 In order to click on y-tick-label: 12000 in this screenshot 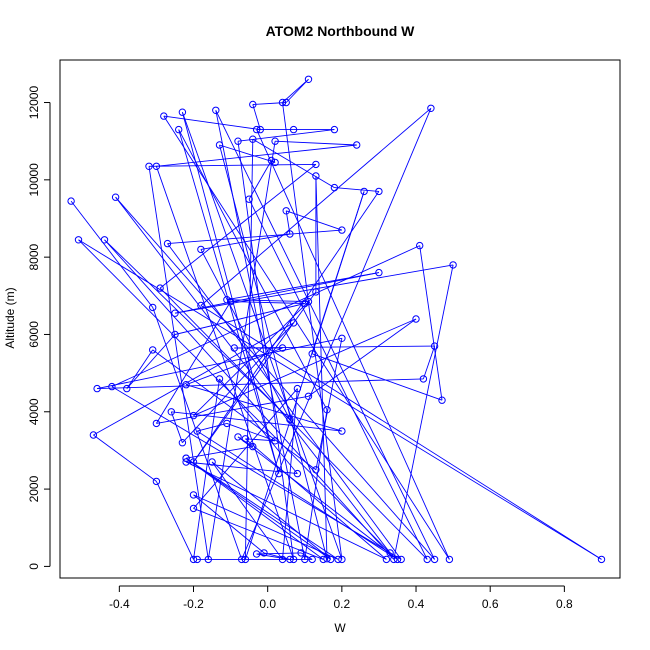, I will do `click(34, 103)`.